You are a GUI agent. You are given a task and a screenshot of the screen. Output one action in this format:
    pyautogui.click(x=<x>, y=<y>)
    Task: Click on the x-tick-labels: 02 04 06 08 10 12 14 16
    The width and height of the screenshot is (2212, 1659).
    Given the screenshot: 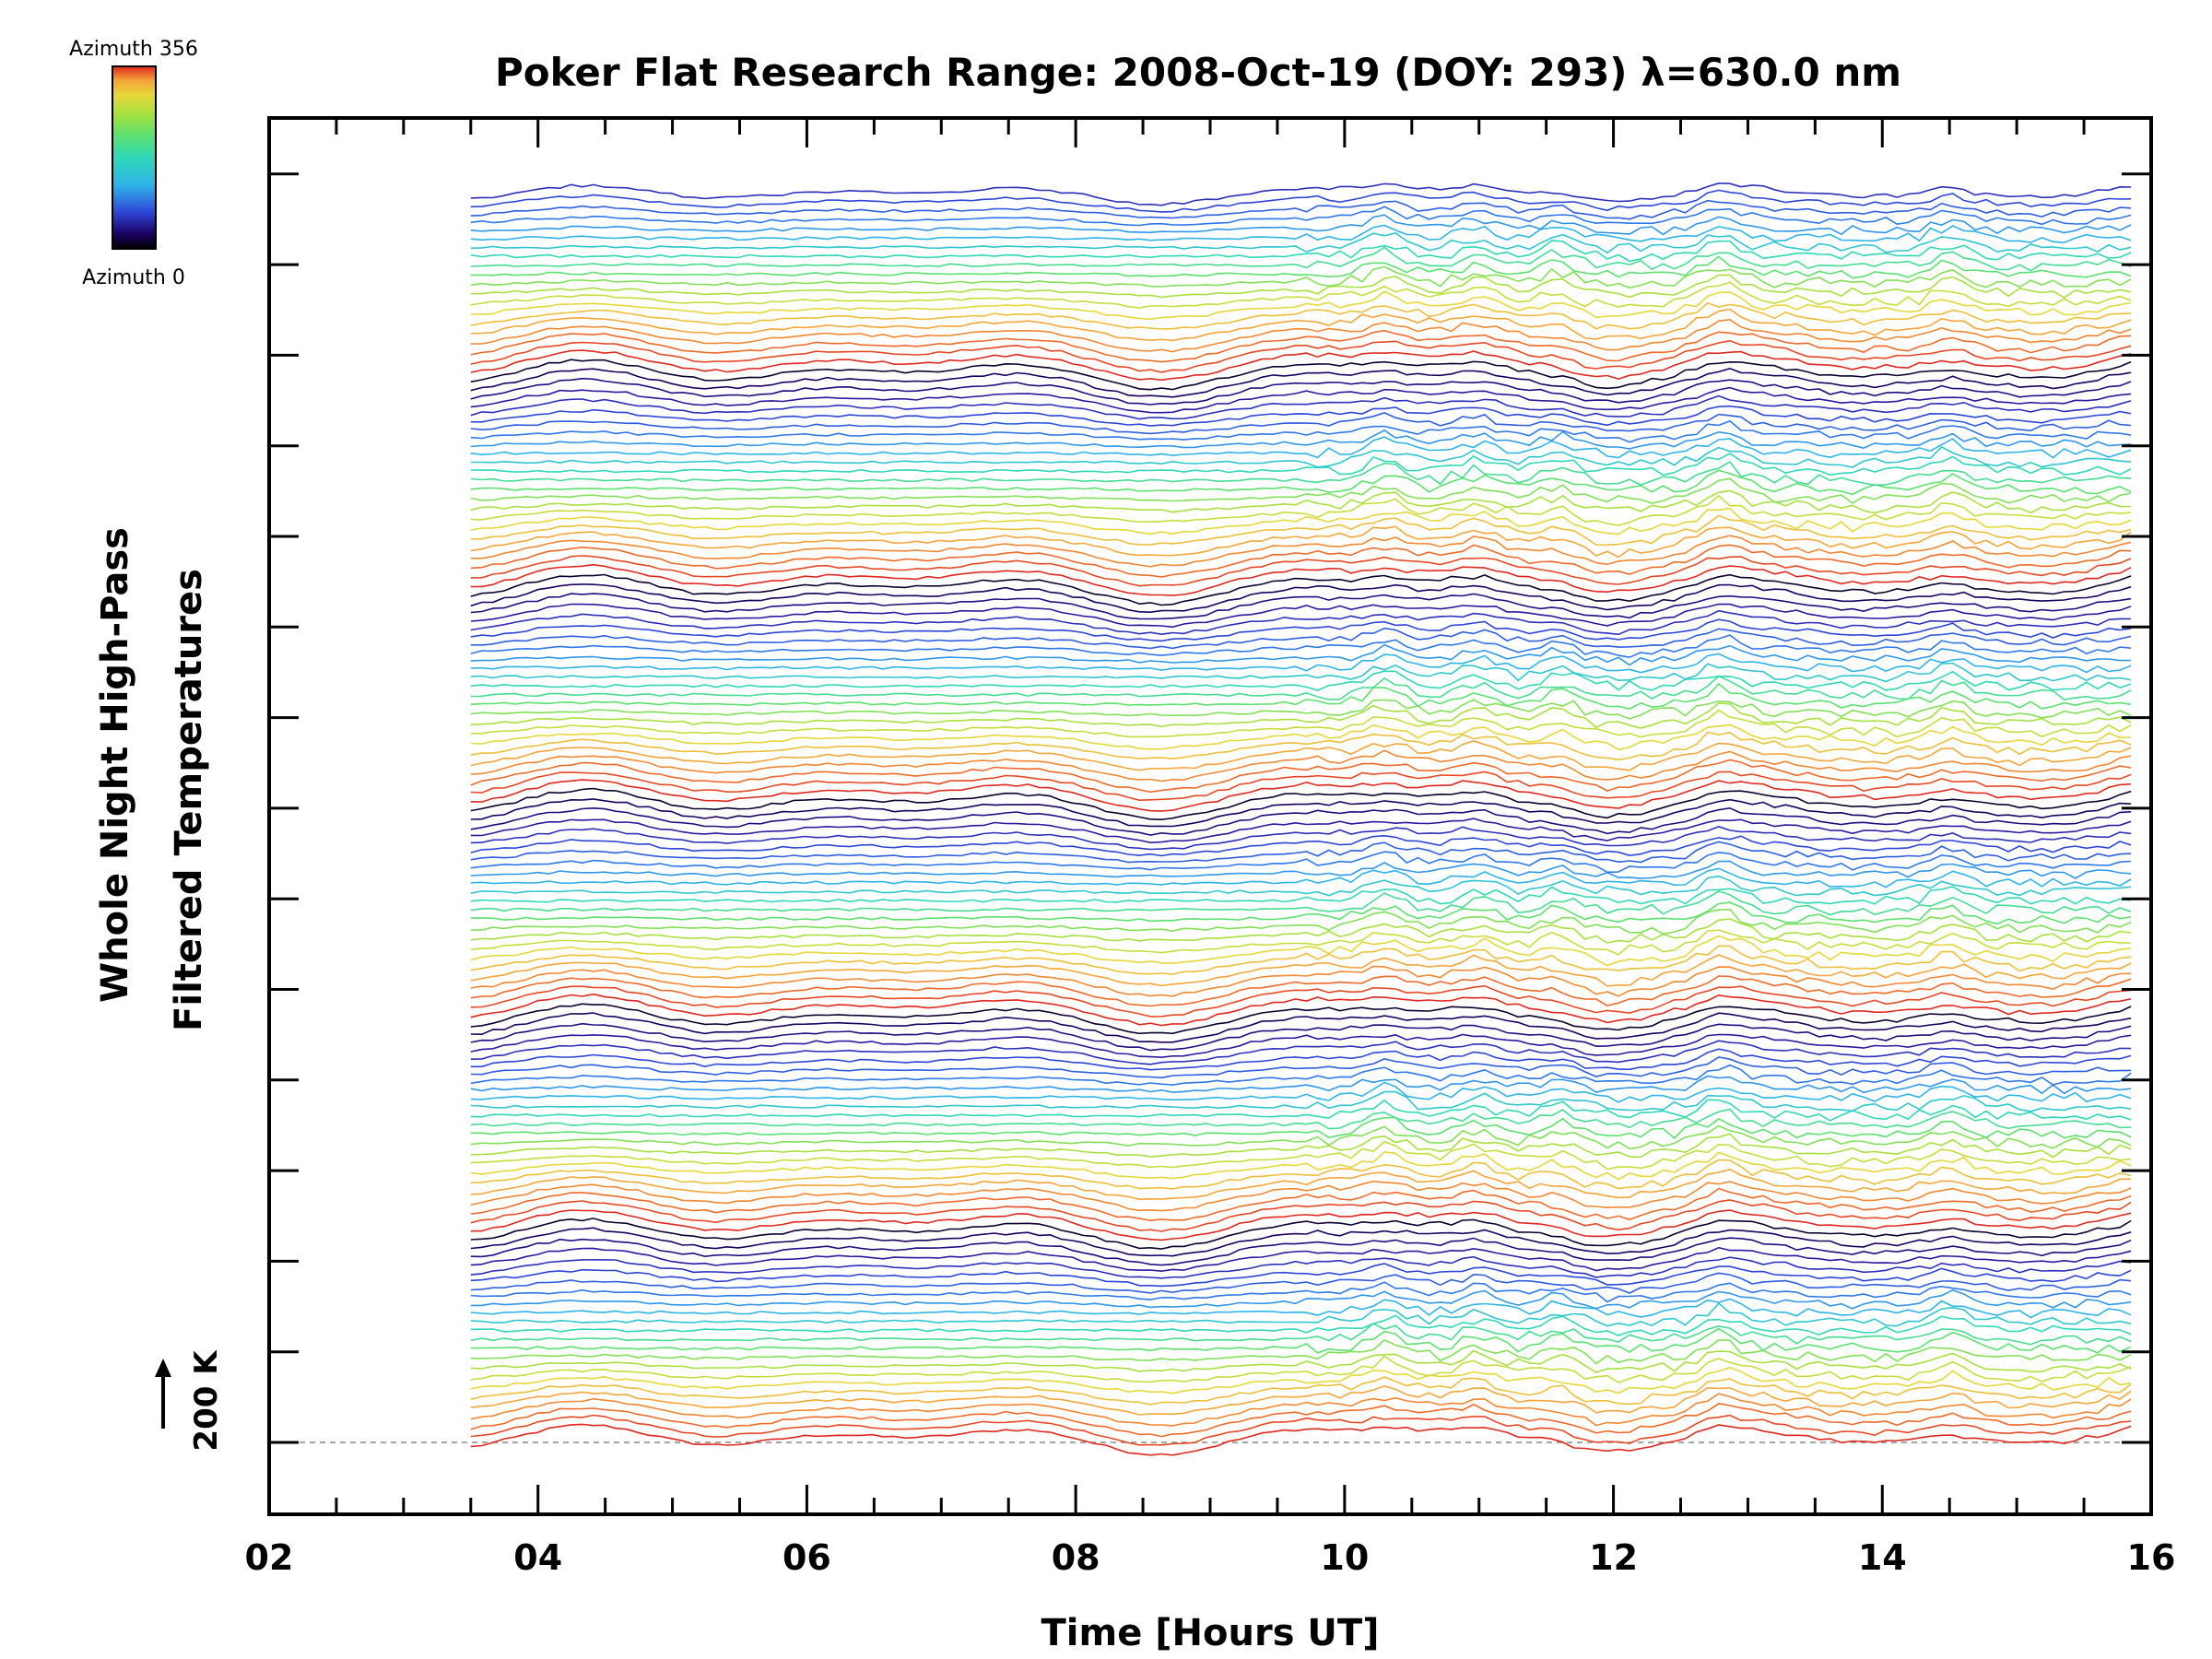 What is the action you would take?
    pyautogui.click(x=1210, y=1557)
    